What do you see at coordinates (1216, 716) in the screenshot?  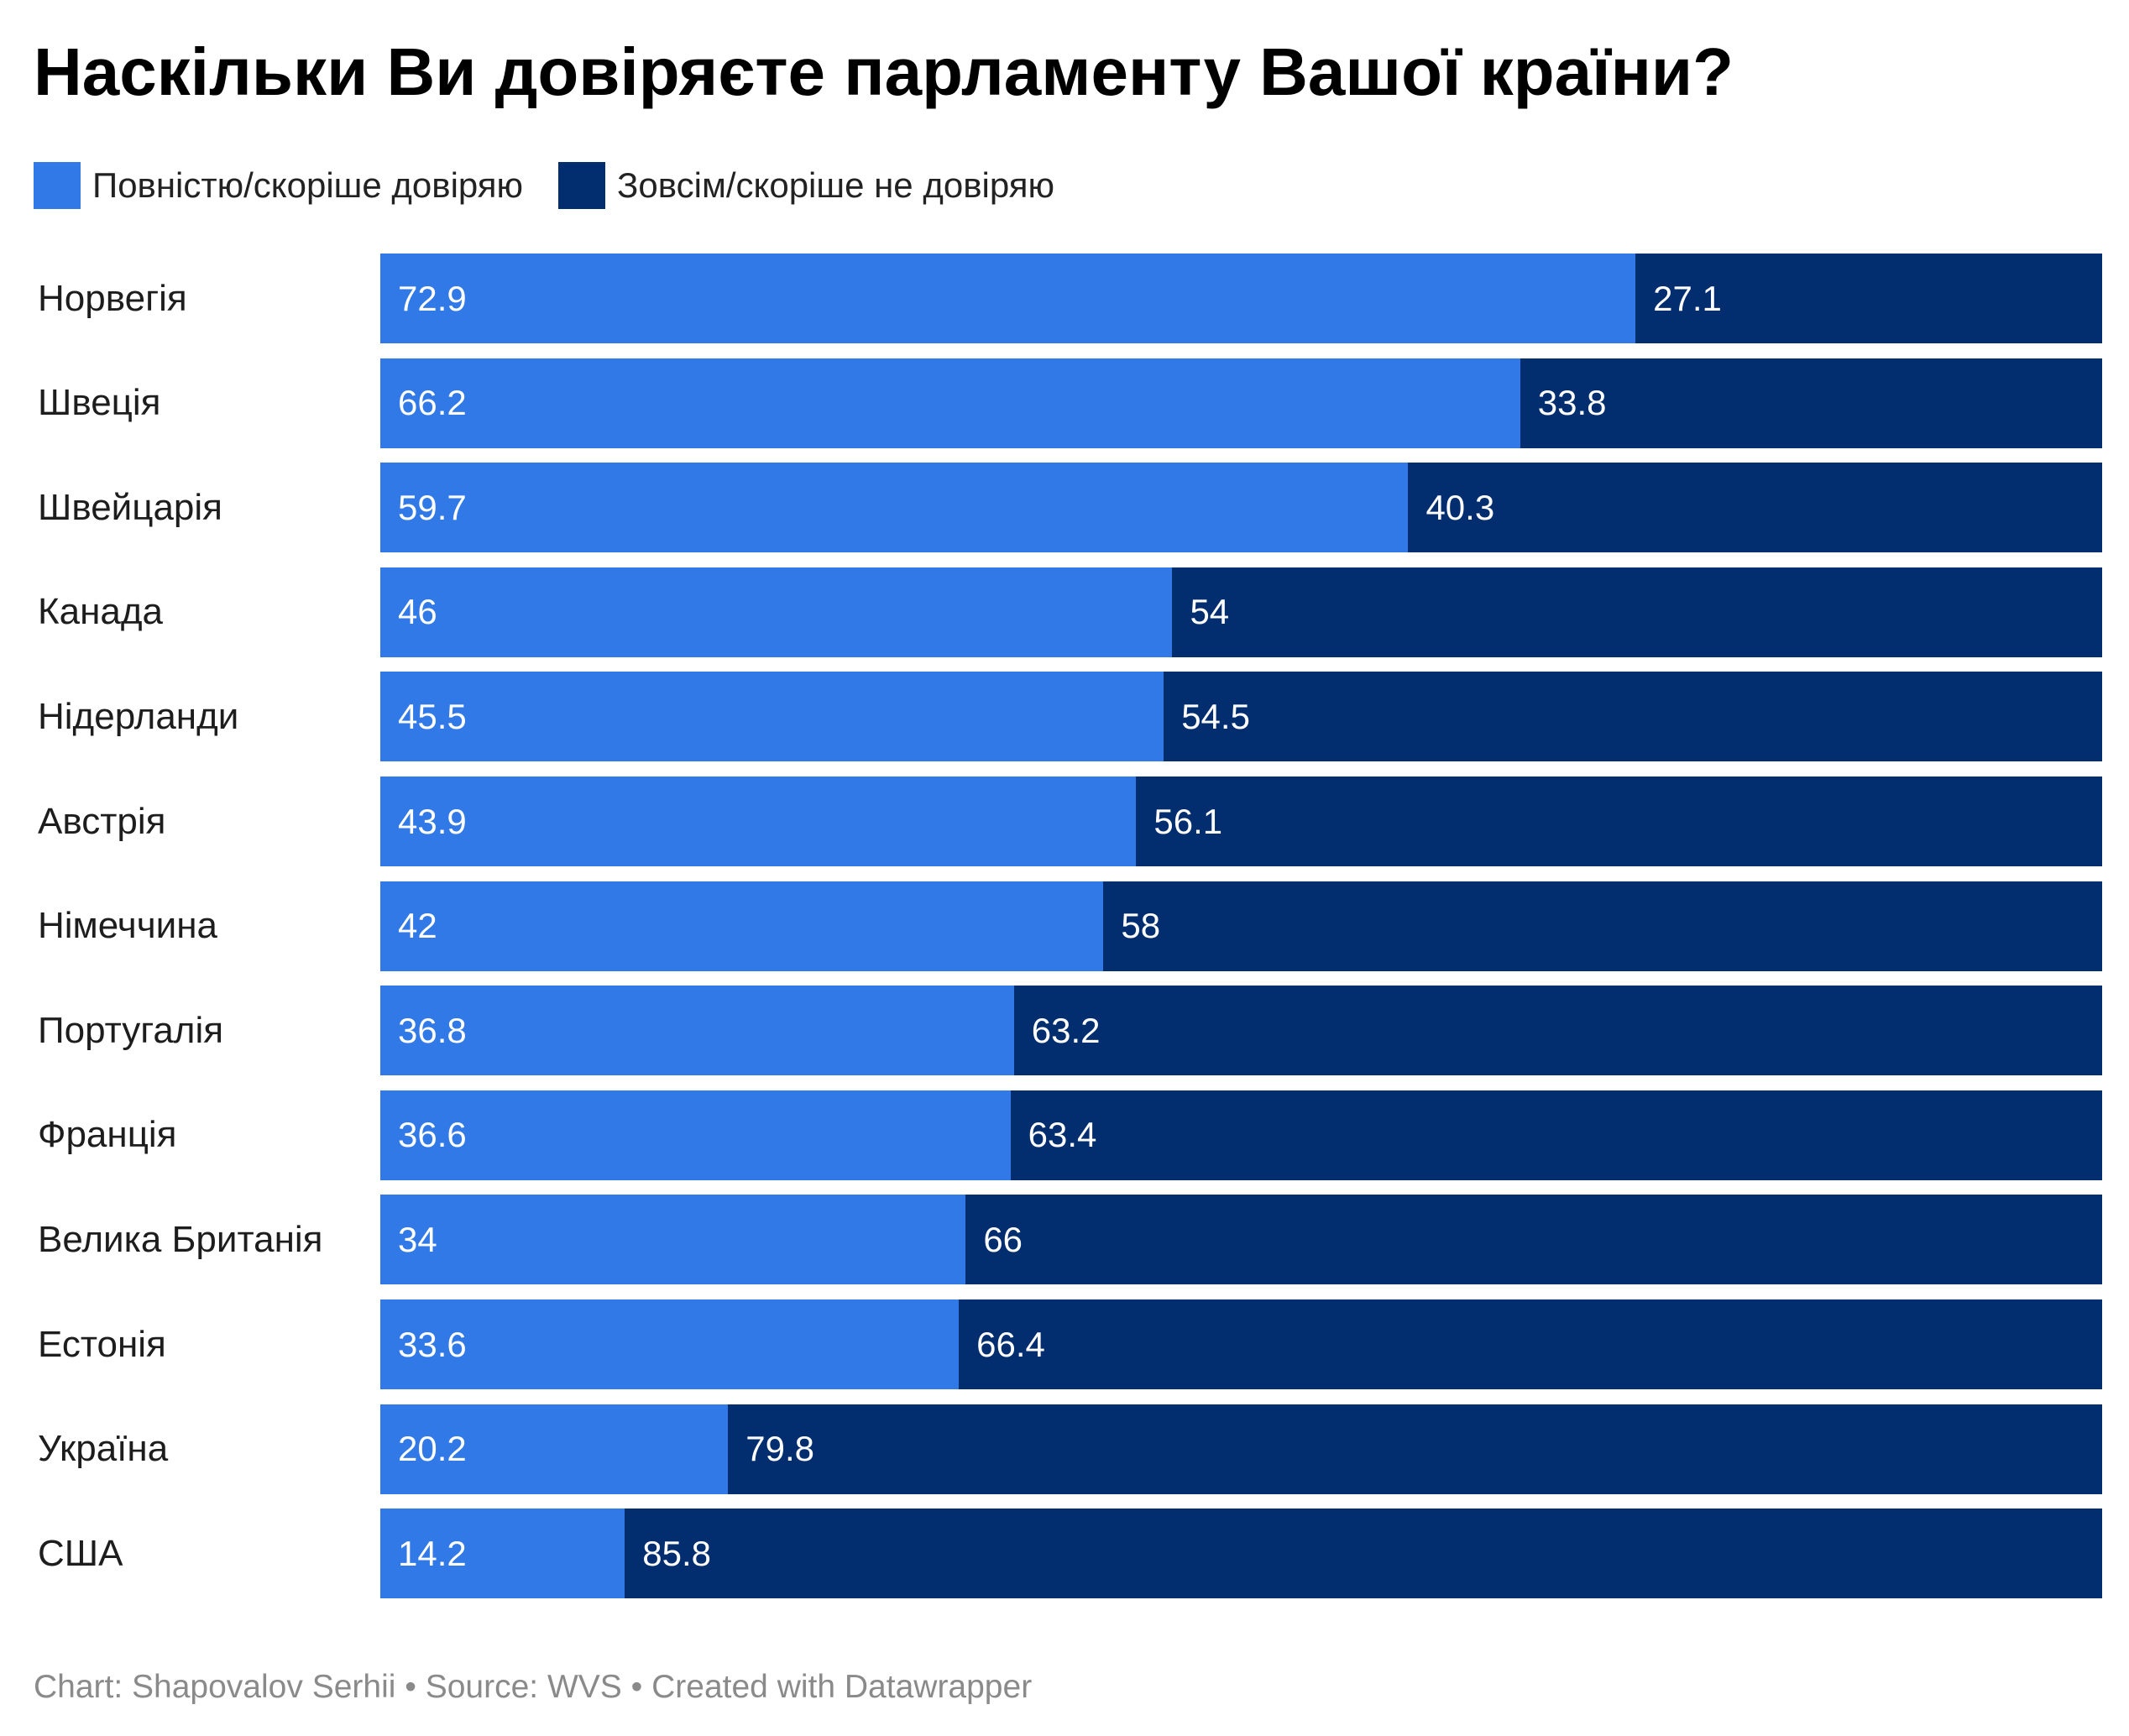 I see `data-label: 54.5` at bounding box center [1216, 716].